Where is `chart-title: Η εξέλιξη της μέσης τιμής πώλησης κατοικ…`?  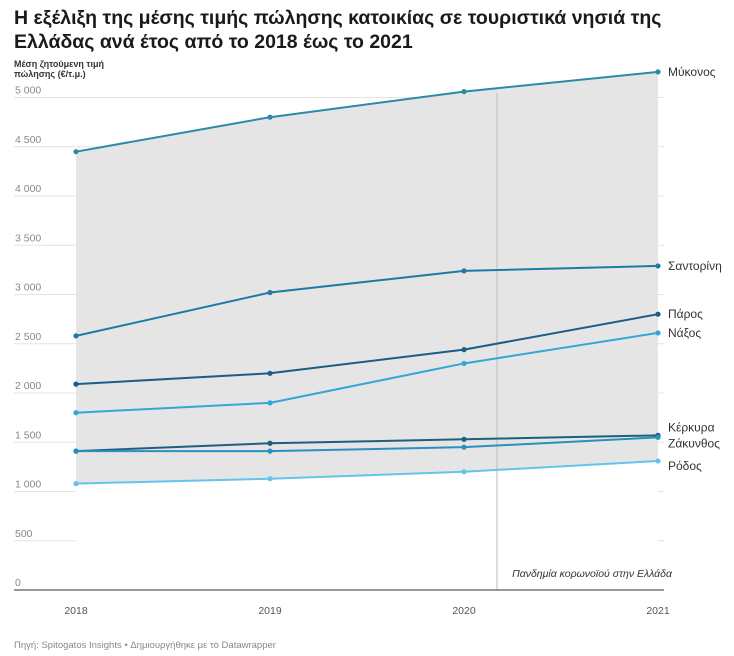
chart-title: Η εξέλιξη της μέσης τιμής πώλησης κατοικ… is located at coordinates (338, 30).